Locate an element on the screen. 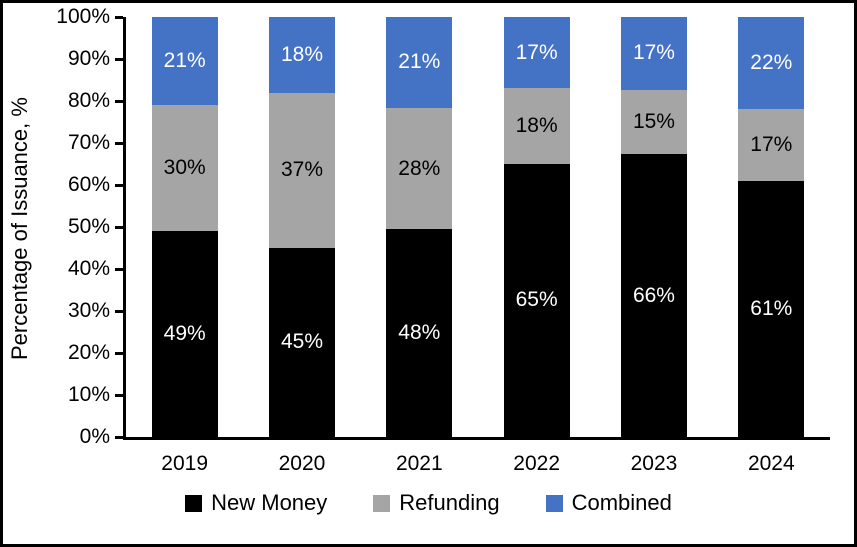 Image resolution: width=857 pixels, height=547 pixels. bar-value-label: 22% is located at coordinates (771, 63).